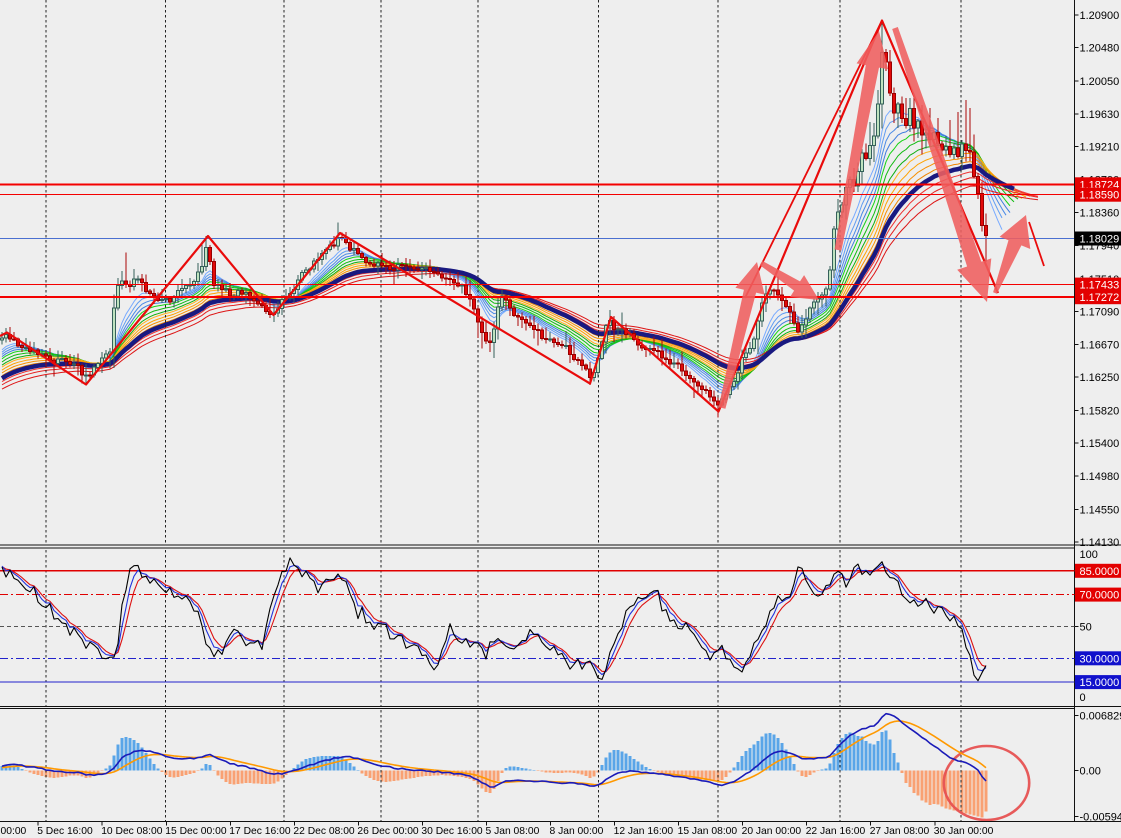 This screenshot has height=838, width=1121. What do you see at coordinates (1100, 345) in the screenshot?
I see `svg-text: 1.16670` at bounding box center [1100, 345].